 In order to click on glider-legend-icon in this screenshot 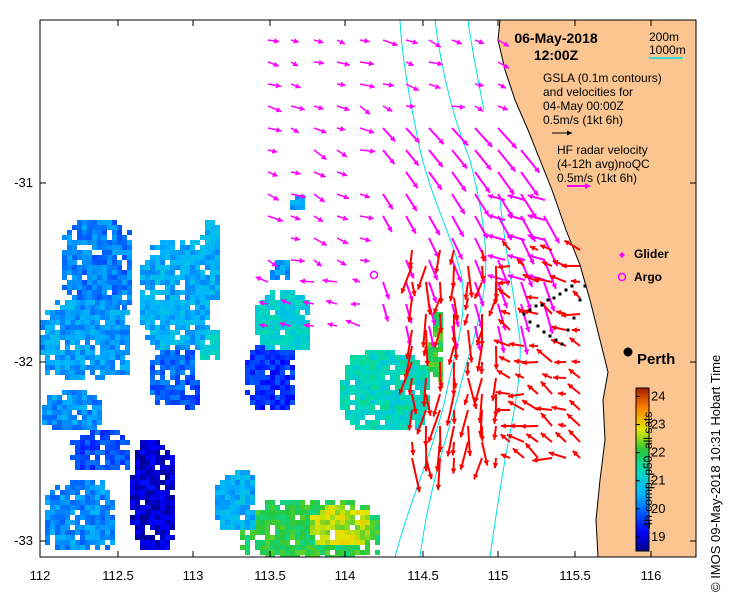, I will do `click(622, 255)`.